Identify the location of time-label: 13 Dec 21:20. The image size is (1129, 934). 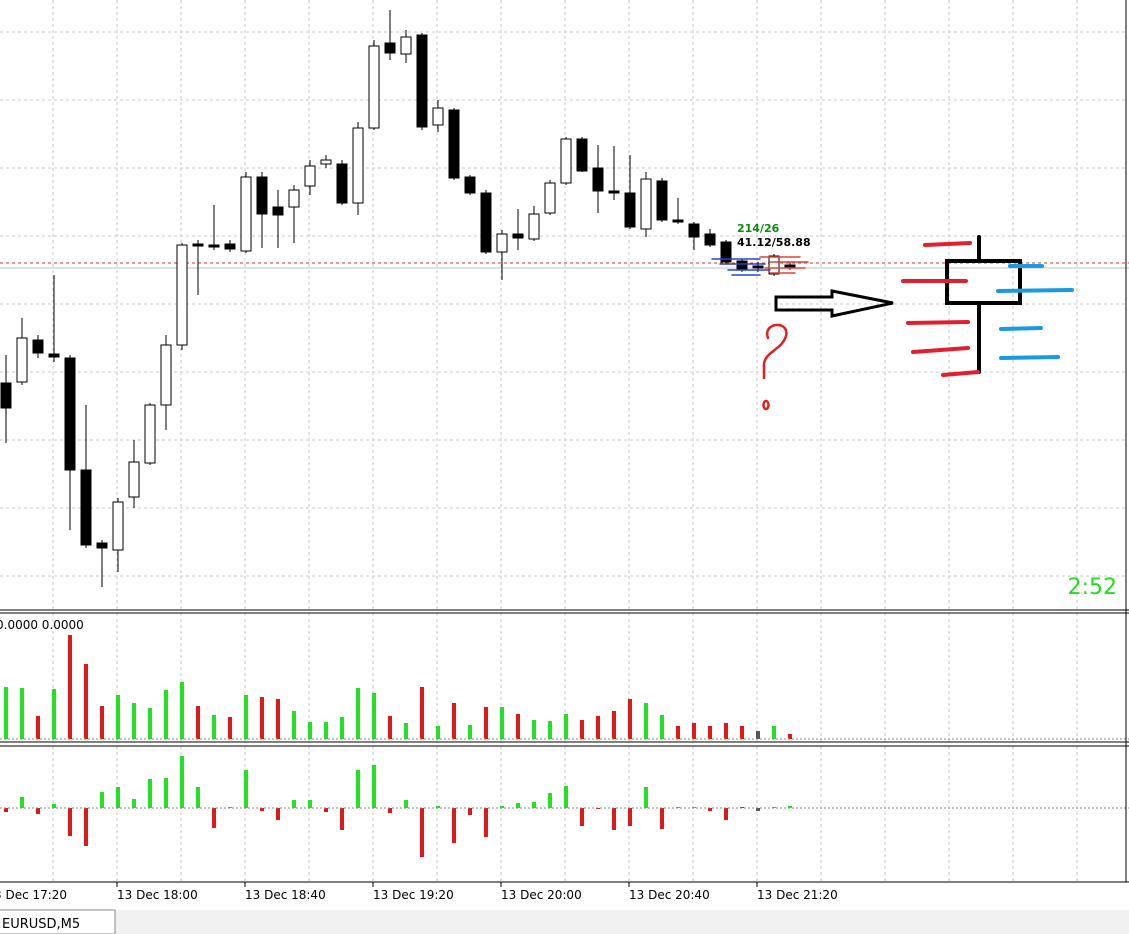
(797, 895).